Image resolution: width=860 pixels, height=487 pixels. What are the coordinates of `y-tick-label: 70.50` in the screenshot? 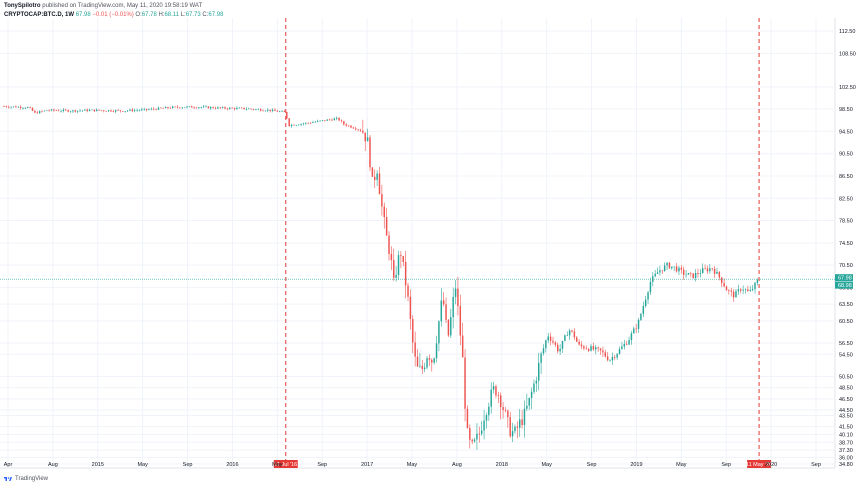 It's located at (846, 266).